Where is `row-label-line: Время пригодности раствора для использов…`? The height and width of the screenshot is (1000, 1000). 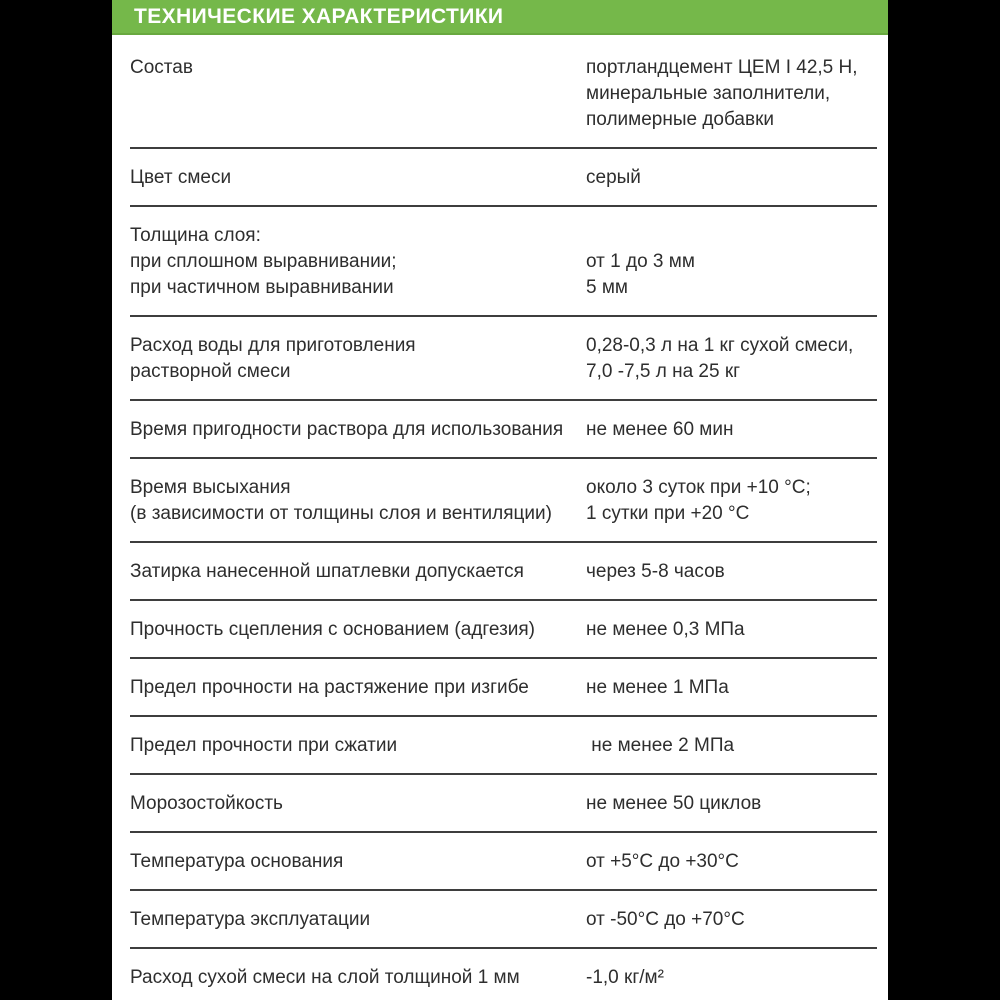 row-label-line: Время пригодности раствора для использов… is located at coordinates (347, 429).